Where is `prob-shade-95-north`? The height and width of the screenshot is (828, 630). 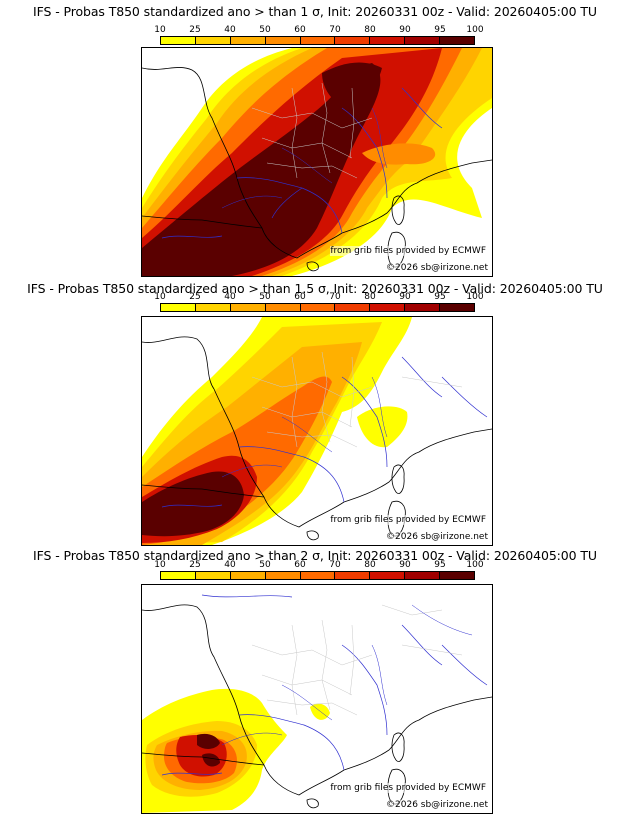 prob-shade-95-north is located at coordinates (352, 85).